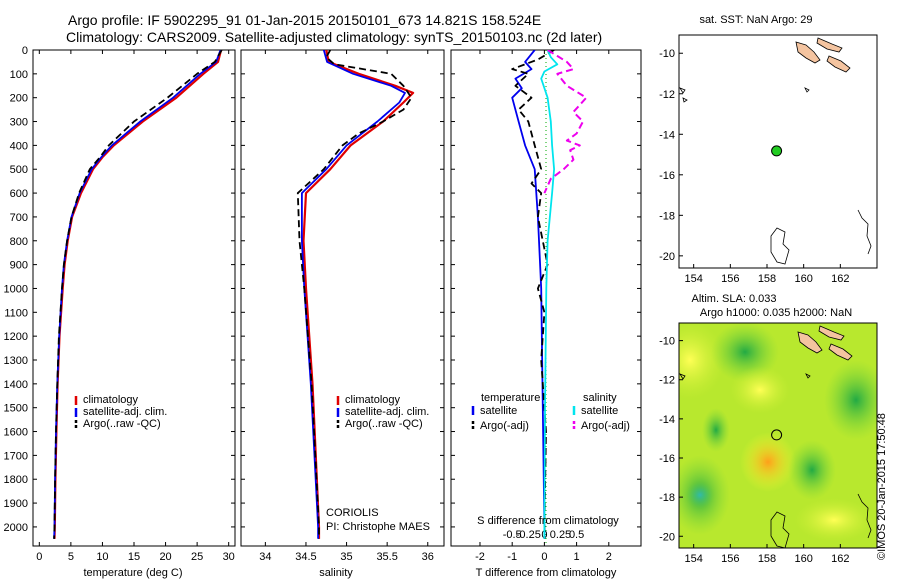 The width and height of the screenshot is (900, 580). What do you see at coordinates (498, 411) in the screenshot?
I see `legend-t-satellite: satellite` at bounding box center [498, 411].